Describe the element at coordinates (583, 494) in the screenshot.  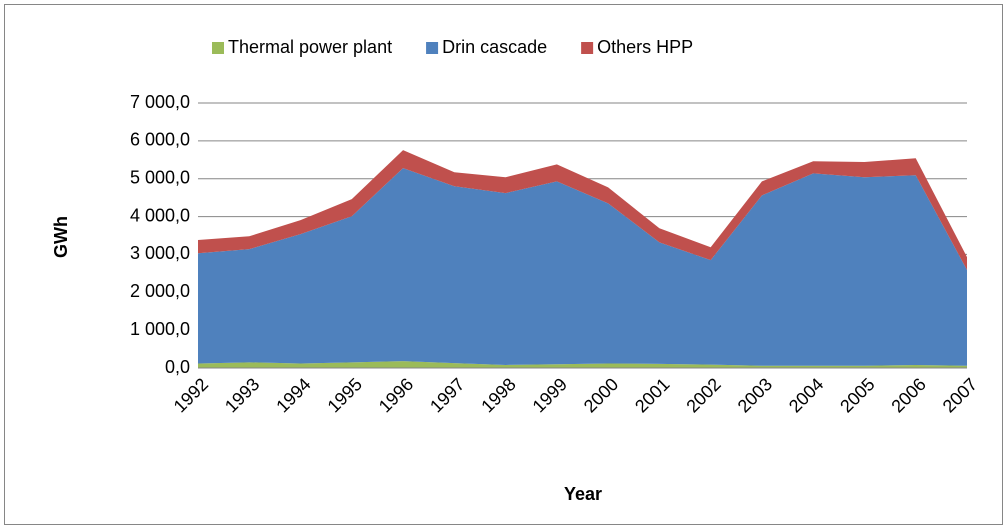
I see `x-axis-label: Year` at that location.